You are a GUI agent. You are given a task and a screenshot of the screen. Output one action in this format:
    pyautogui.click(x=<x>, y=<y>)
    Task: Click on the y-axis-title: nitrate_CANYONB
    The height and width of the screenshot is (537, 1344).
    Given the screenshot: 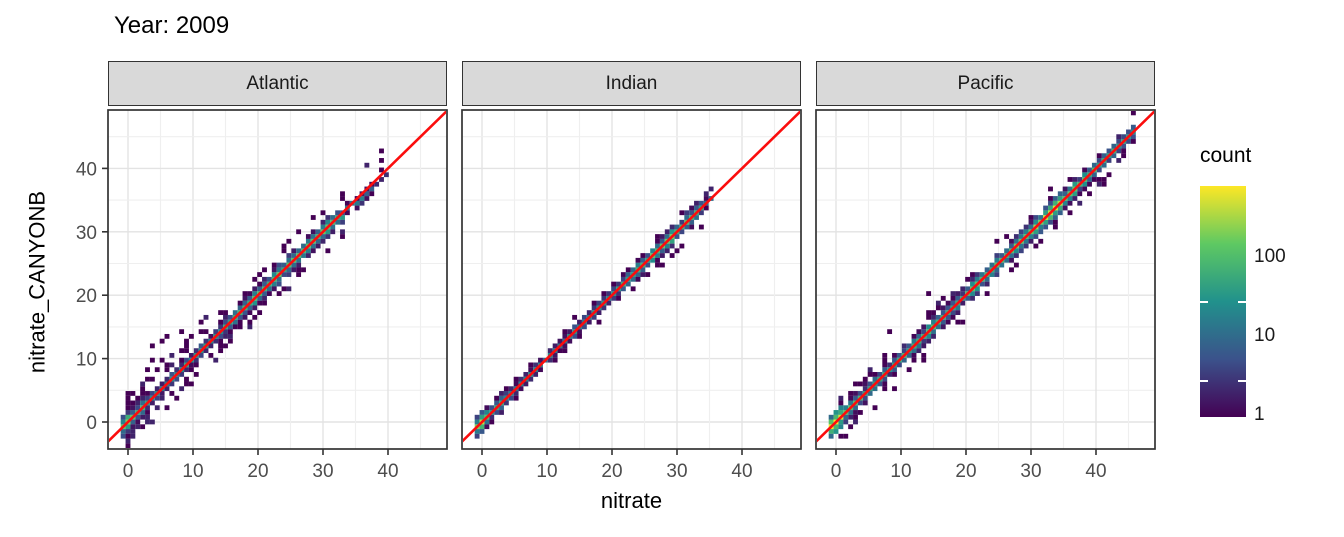 What is the action you would take?
    pyautogui.click(x=37, y=282)
    